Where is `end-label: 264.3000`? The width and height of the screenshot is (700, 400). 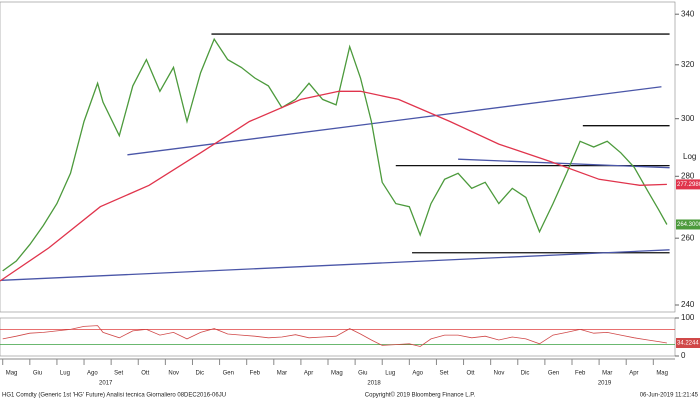
end-label: 264.3000 is located at coordinates (688, 225).